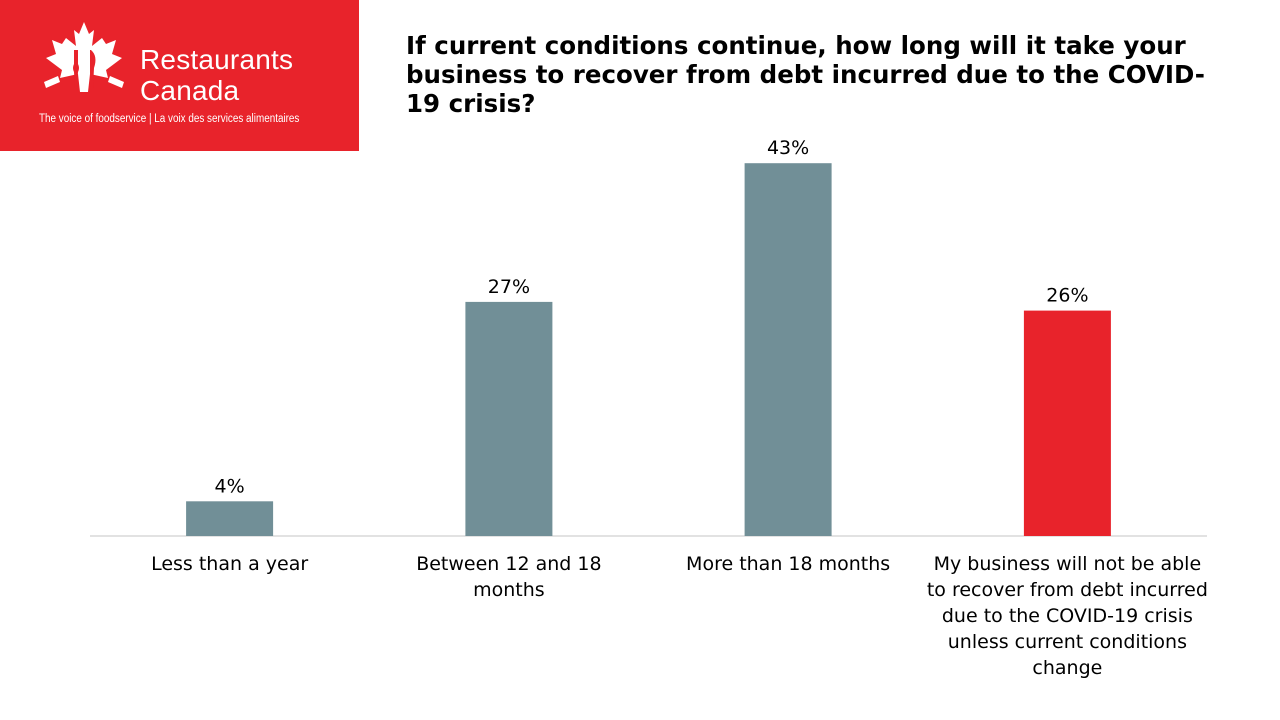 This screenshot has height=720, width=1280. Describe the element at coordinates (509, 287) in the screenshot. I see `data-label-2: 27%` at that location.